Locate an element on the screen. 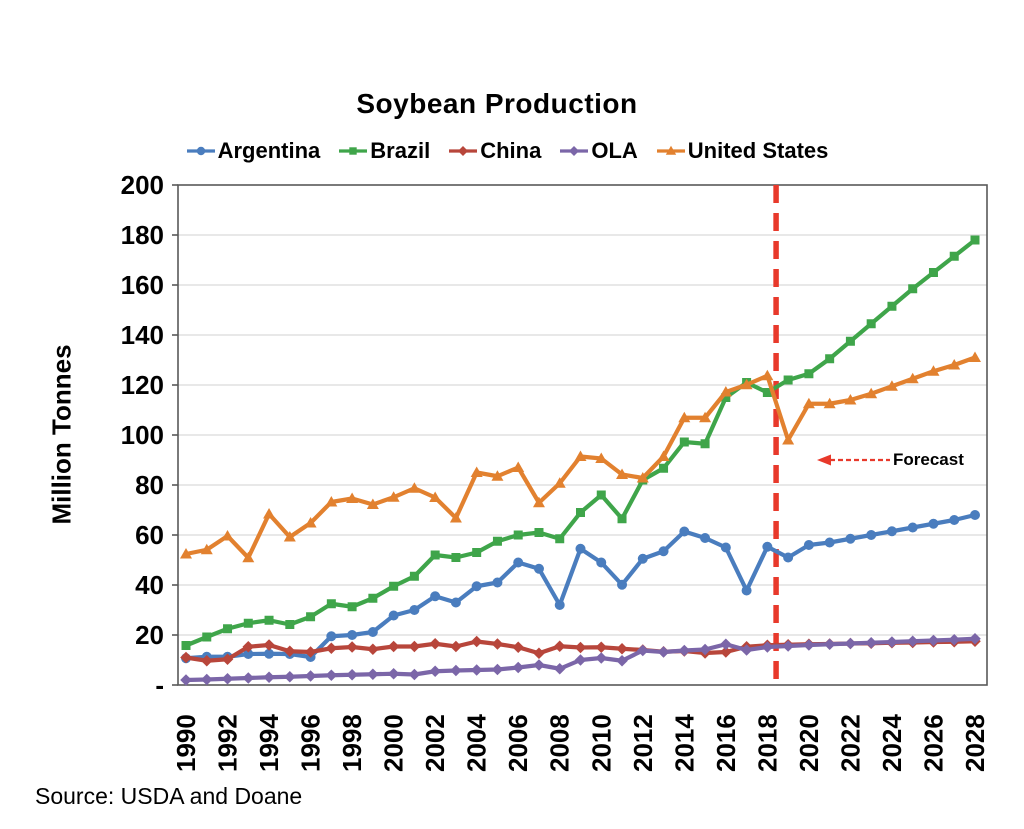 The width and height of the screenshot is (1024, 829). x-tick-label: 2006 is located at coordinates (518, 743).